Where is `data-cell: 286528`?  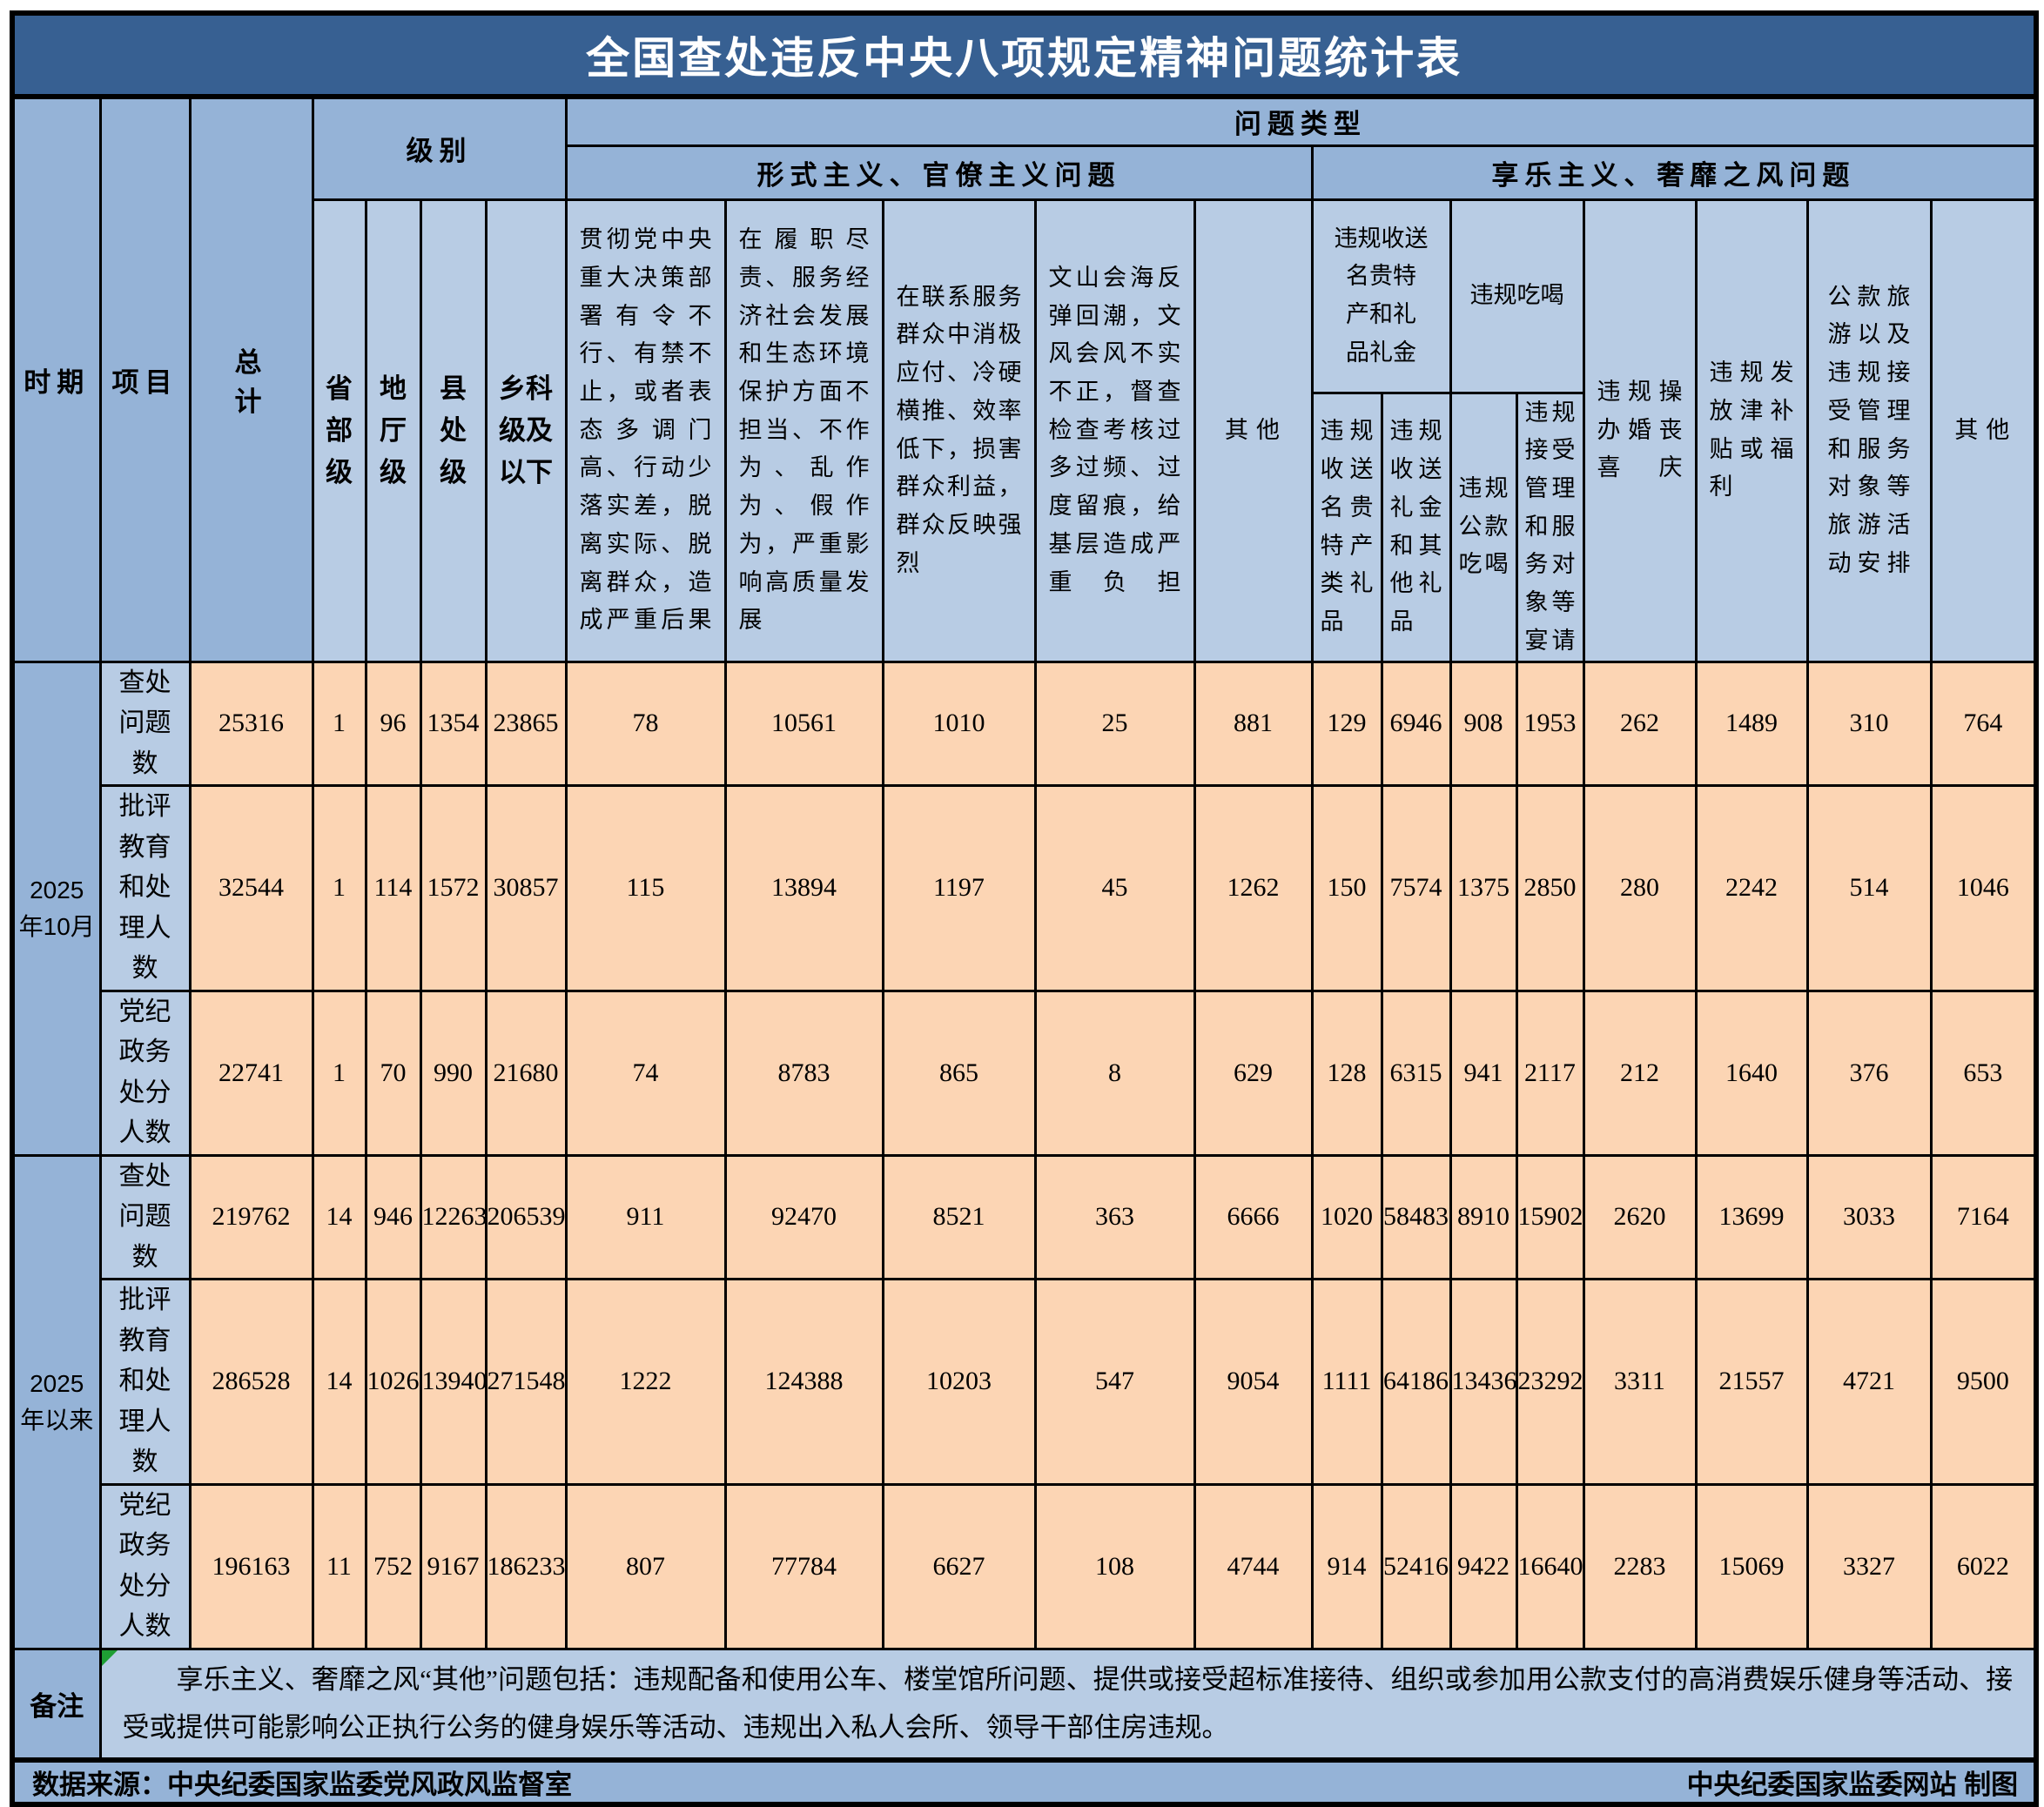
data-cell: 286528 is located at coordinates (251, 1382).